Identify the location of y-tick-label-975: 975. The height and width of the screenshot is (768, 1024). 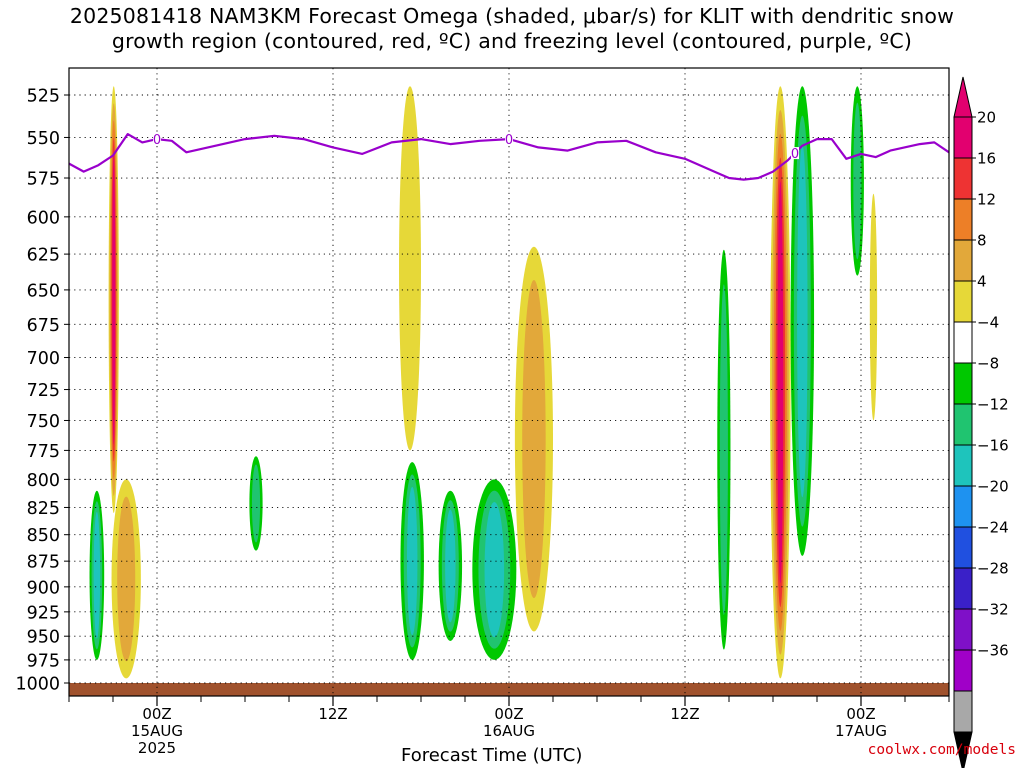
(43, 661).